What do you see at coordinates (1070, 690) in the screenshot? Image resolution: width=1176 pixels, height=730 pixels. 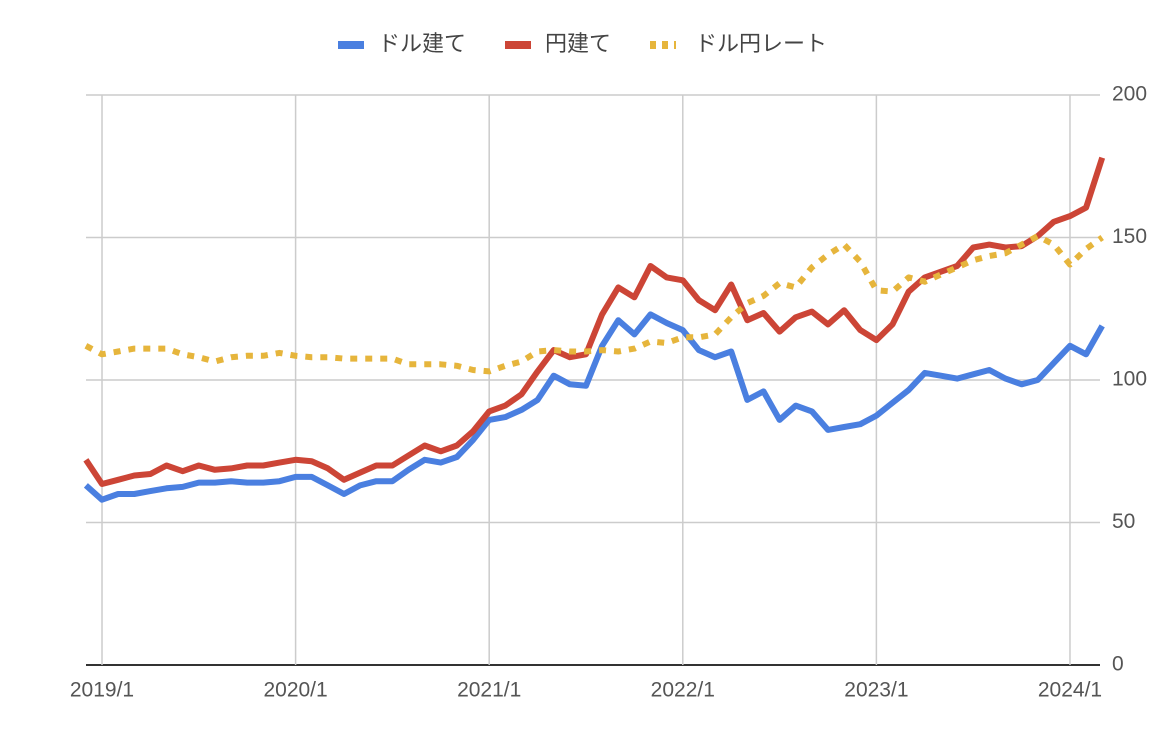 I see `x-tick-label: 2024/1` at bounding box center [1070, 690].